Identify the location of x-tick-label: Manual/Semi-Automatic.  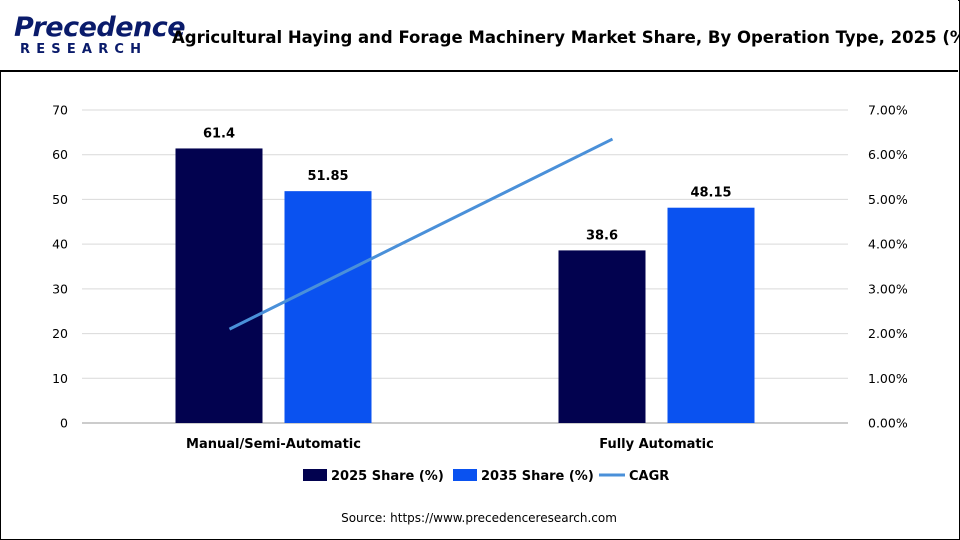
(273, 444).